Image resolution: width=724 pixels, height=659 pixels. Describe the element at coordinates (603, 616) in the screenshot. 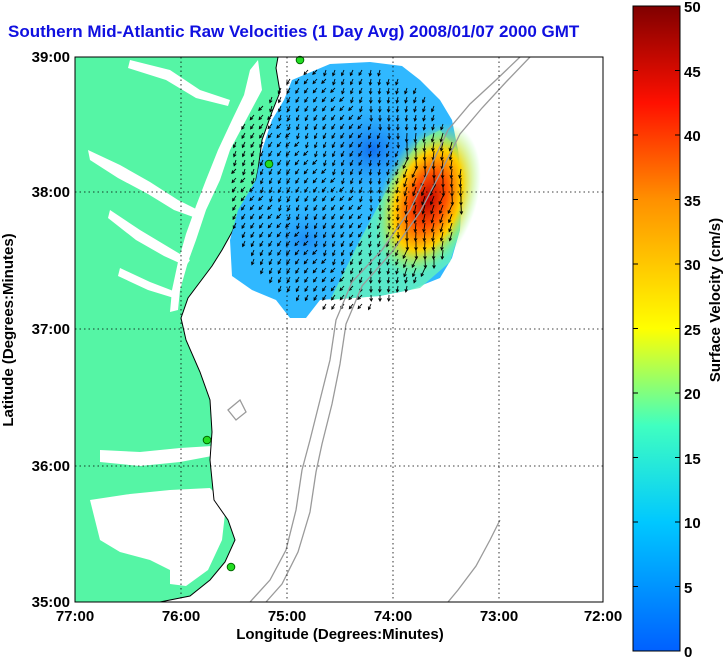

I see `x-tick-label: 72:00` at that location.